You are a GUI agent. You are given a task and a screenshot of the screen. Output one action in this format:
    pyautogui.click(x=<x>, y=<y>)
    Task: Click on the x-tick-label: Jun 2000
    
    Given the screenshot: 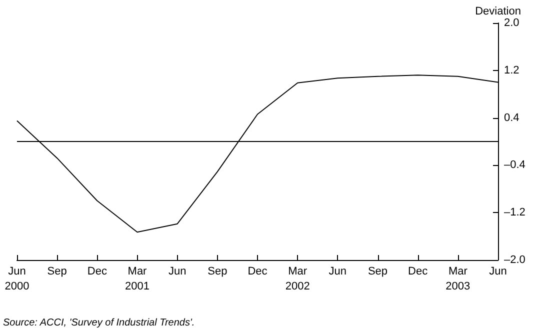 What is the action you would take?
    pyautogui.click(x=17, y=279)
    